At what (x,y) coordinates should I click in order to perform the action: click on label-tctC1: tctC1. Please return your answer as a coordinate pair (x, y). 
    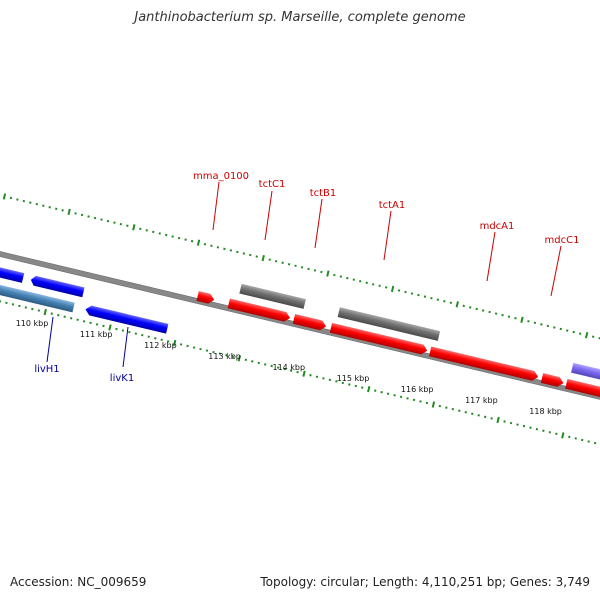
    Looking at the image, I should click on (272, 184).